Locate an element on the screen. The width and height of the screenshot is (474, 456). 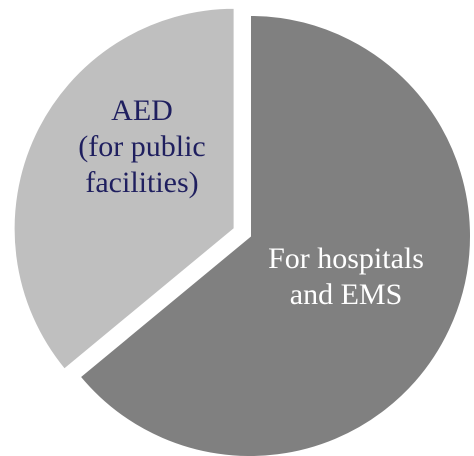
pie-slice-label-1: AED (for public facilities) is located at coordinates (141, 146).